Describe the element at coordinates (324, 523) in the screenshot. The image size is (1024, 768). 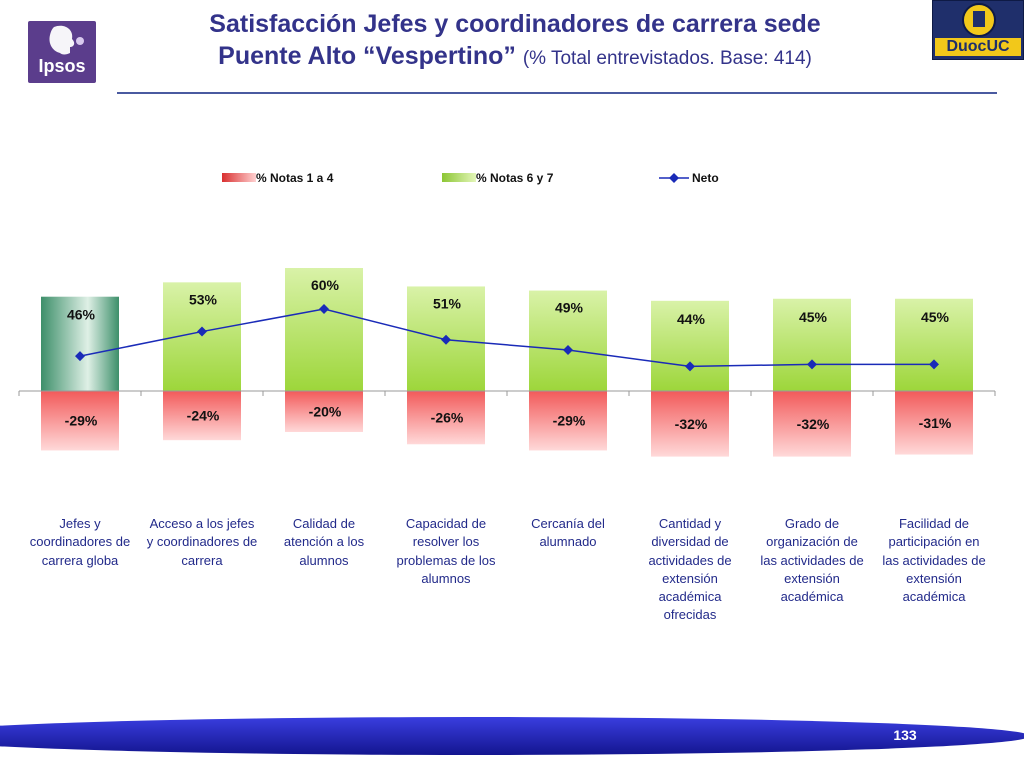
I see `category-label-line: Calidad de` at that location.